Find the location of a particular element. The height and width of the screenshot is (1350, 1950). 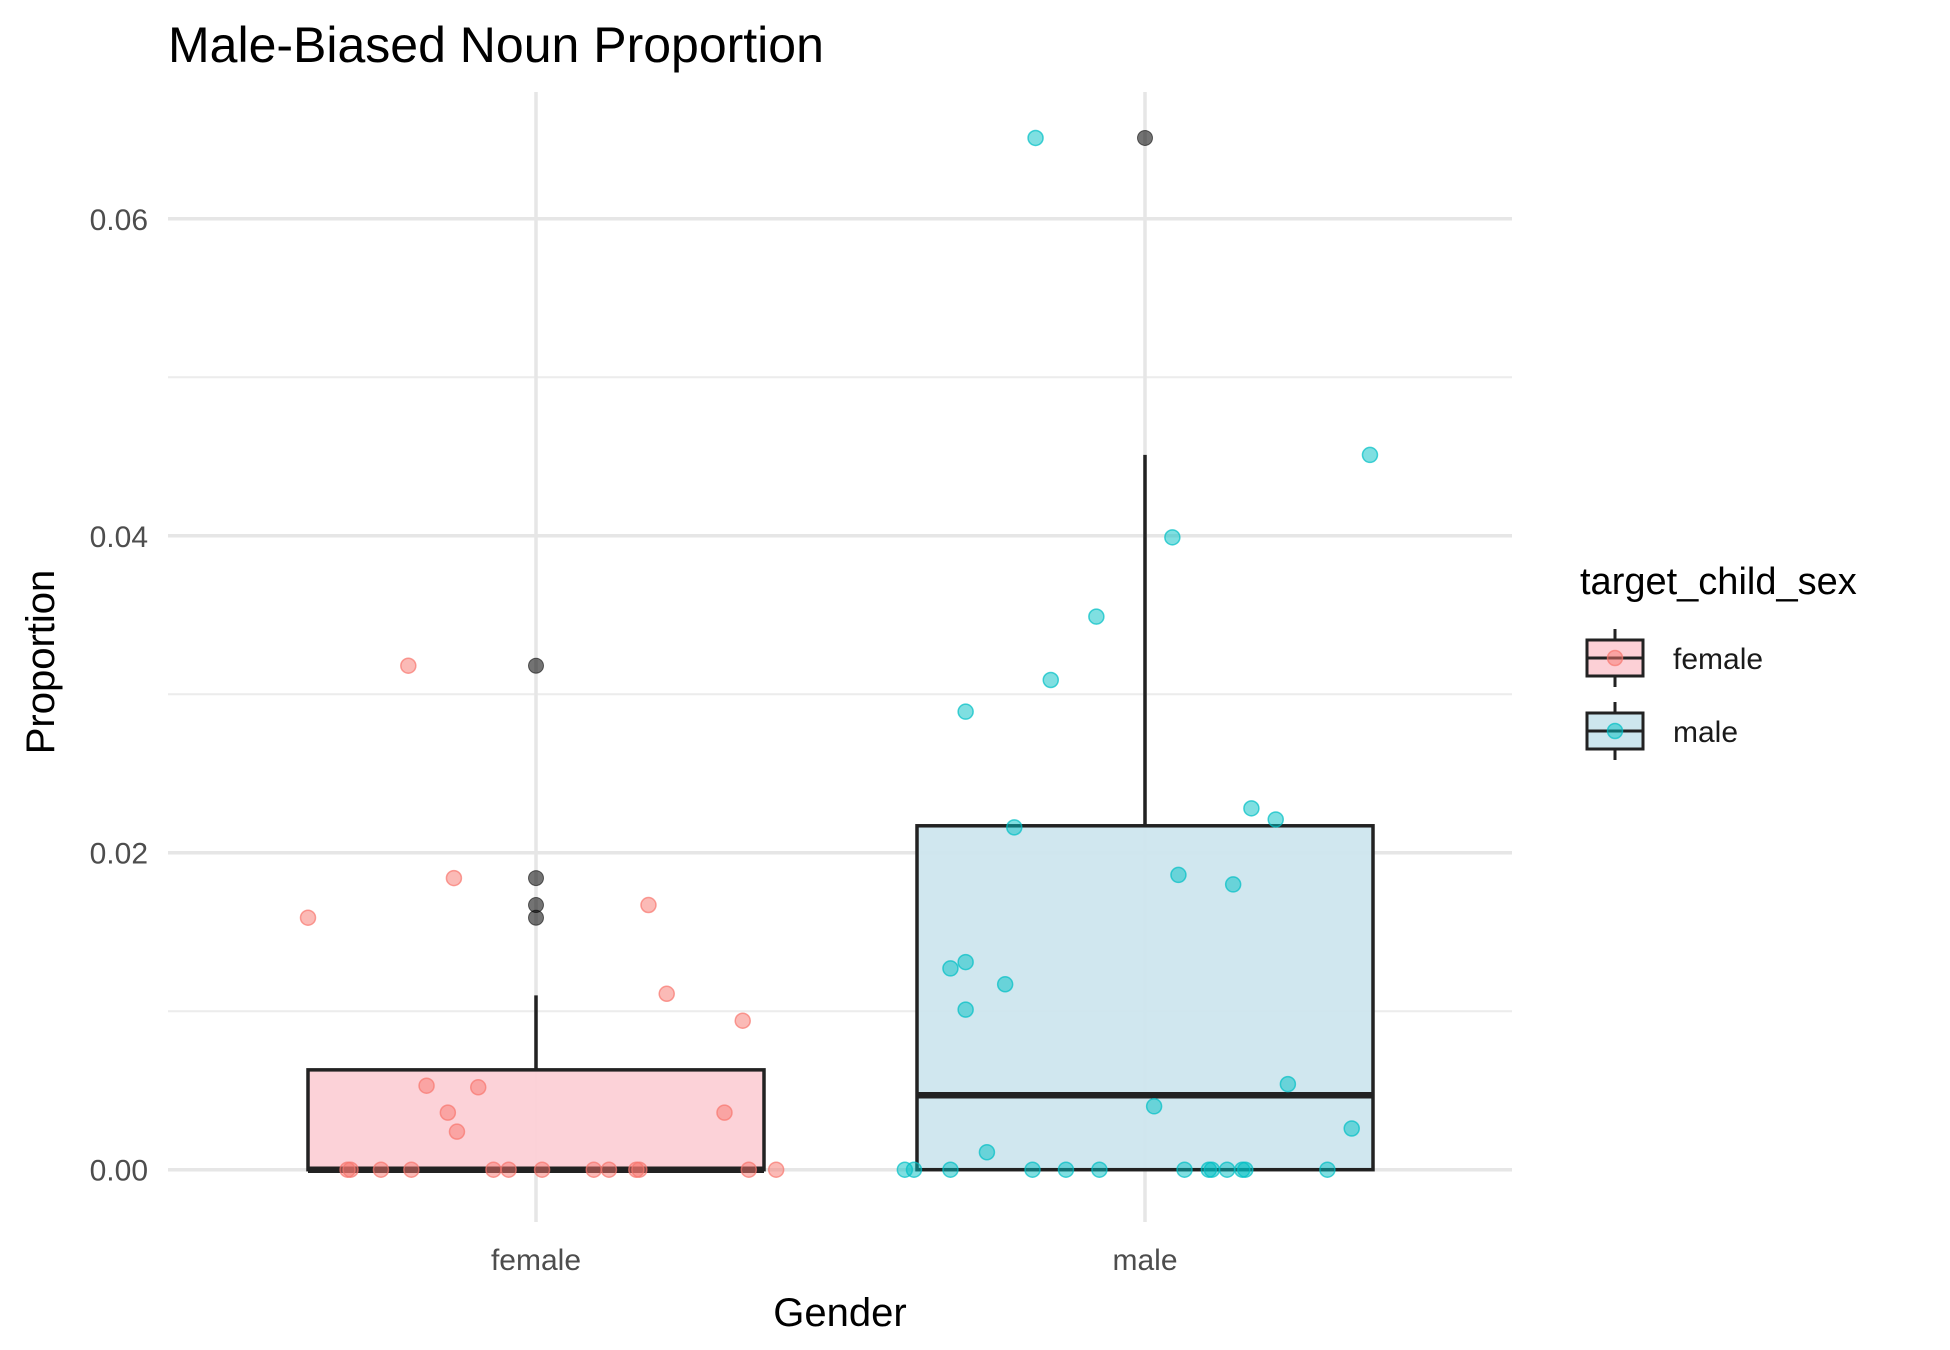

y-axis-title: Proportion is located at coordinates (41, 662).